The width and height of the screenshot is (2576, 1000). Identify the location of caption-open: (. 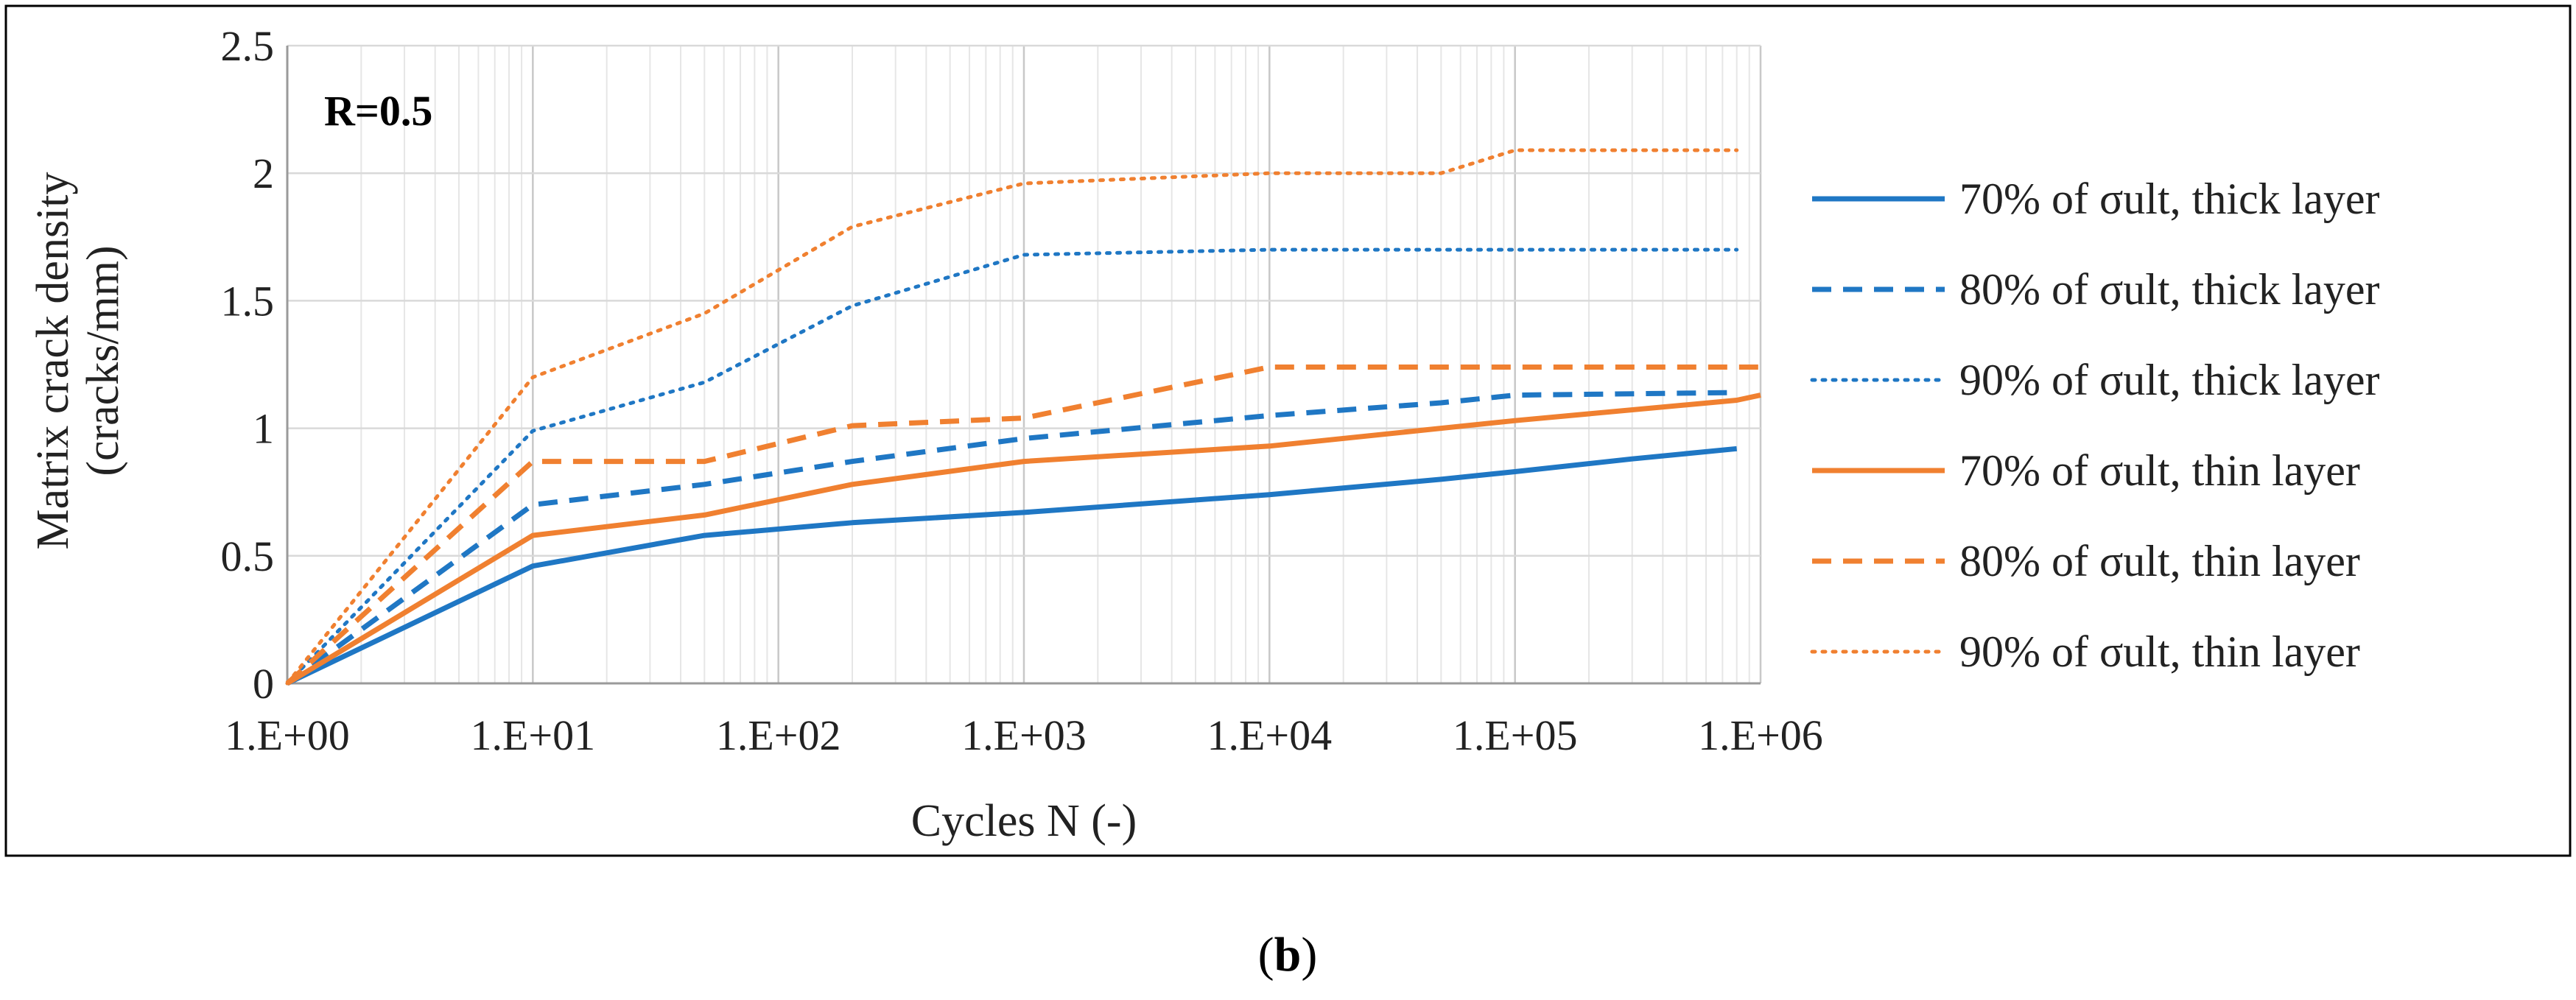
(1266, 955).